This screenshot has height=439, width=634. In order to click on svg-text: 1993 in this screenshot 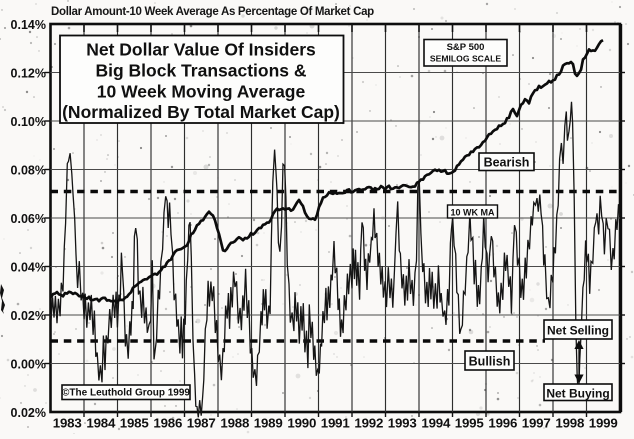, I will do `click(402, 423)`.